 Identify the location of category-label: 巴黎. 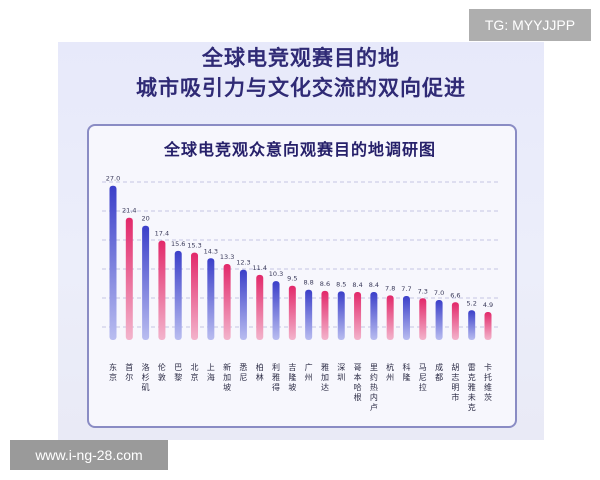
(178, 372).